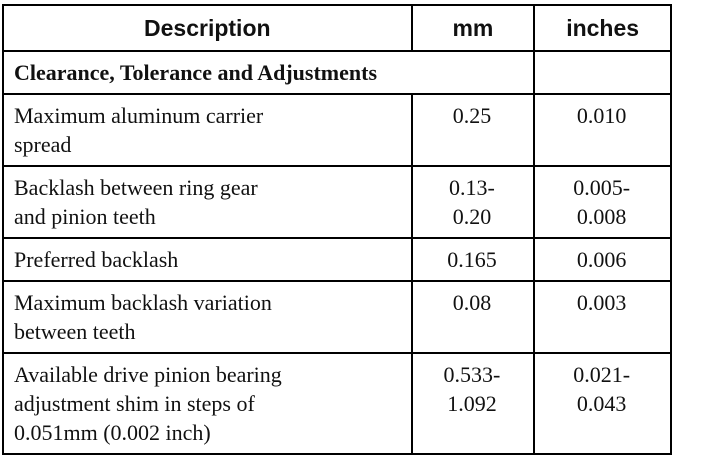 The height and width of the screenshot is (460, 704). What do you see at coordinates (268, 72) in the screenshot?
I see `section-title: Clearance, Tolerance and Adjustments` at bounding box center [268, 72].